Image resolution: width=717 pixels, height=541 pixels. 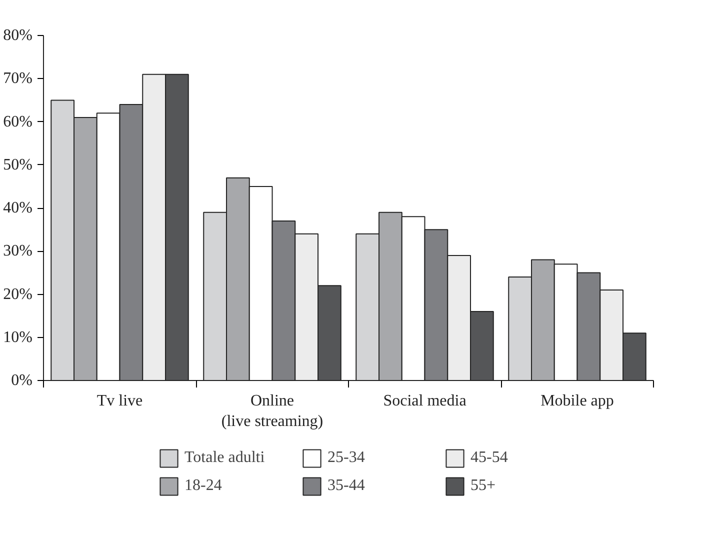 I want to click on y-tick-label: 50%, so click(x=17, y=165).